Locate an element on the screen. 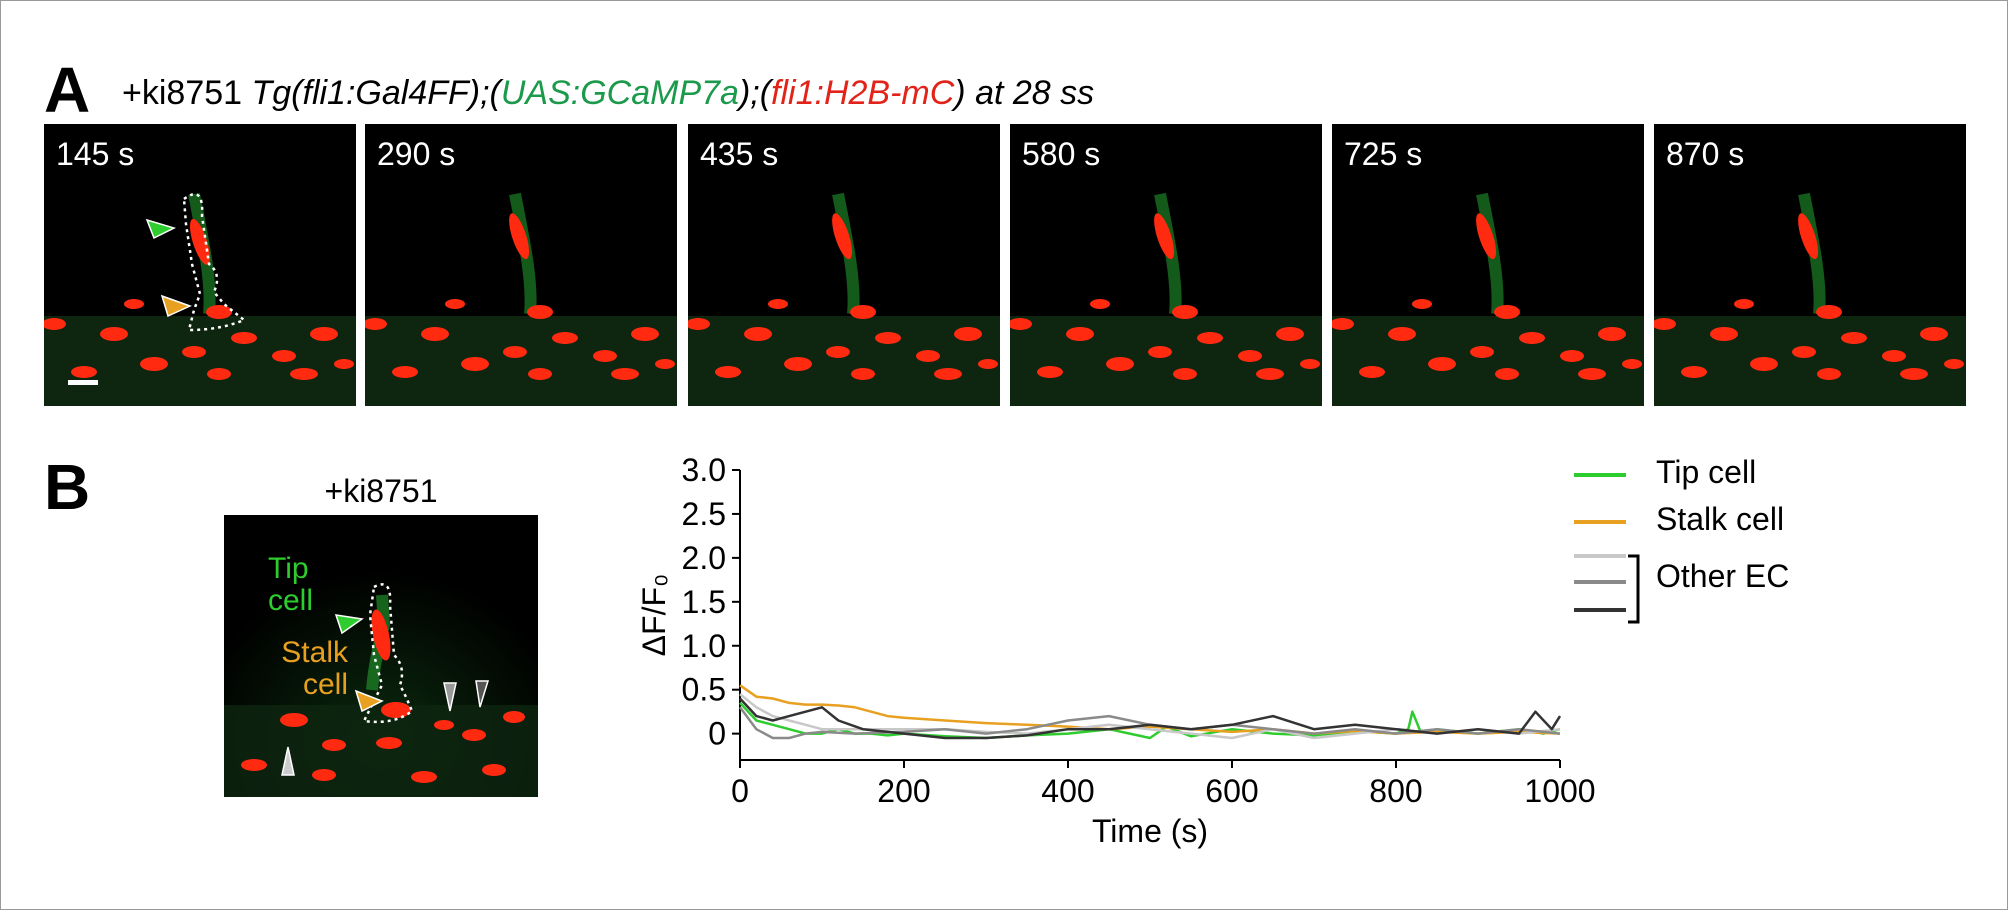  stalk-cell-label: Stalk cell is located at coordinates (308, 669).